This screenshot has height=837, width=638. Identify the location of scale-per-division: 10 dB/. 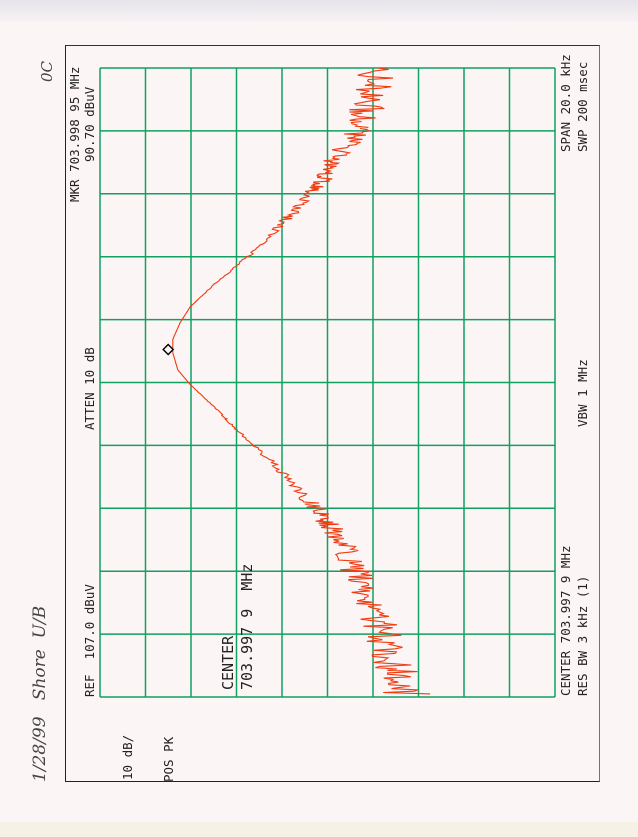
(127, 757).